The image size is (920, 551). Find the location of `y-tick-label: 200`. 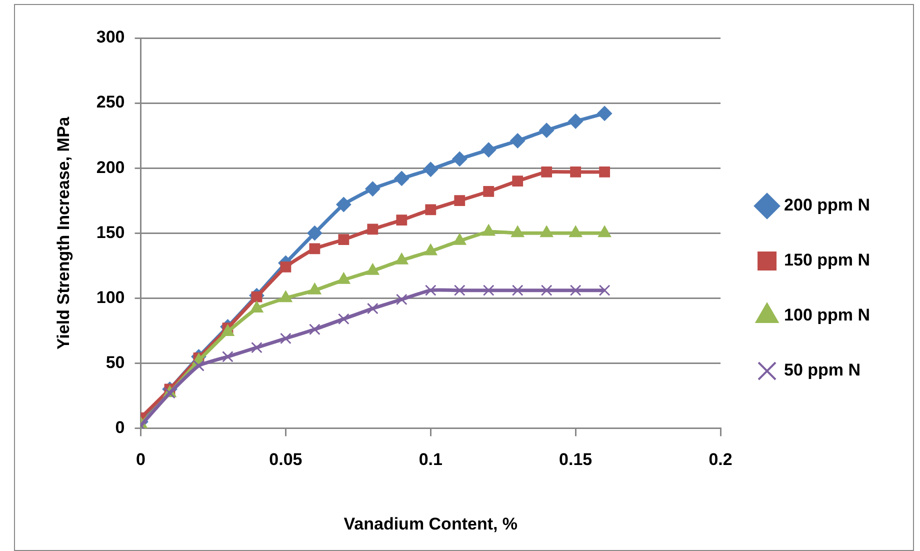

y-tick-label: 200 is located at coordinates (110, 167).